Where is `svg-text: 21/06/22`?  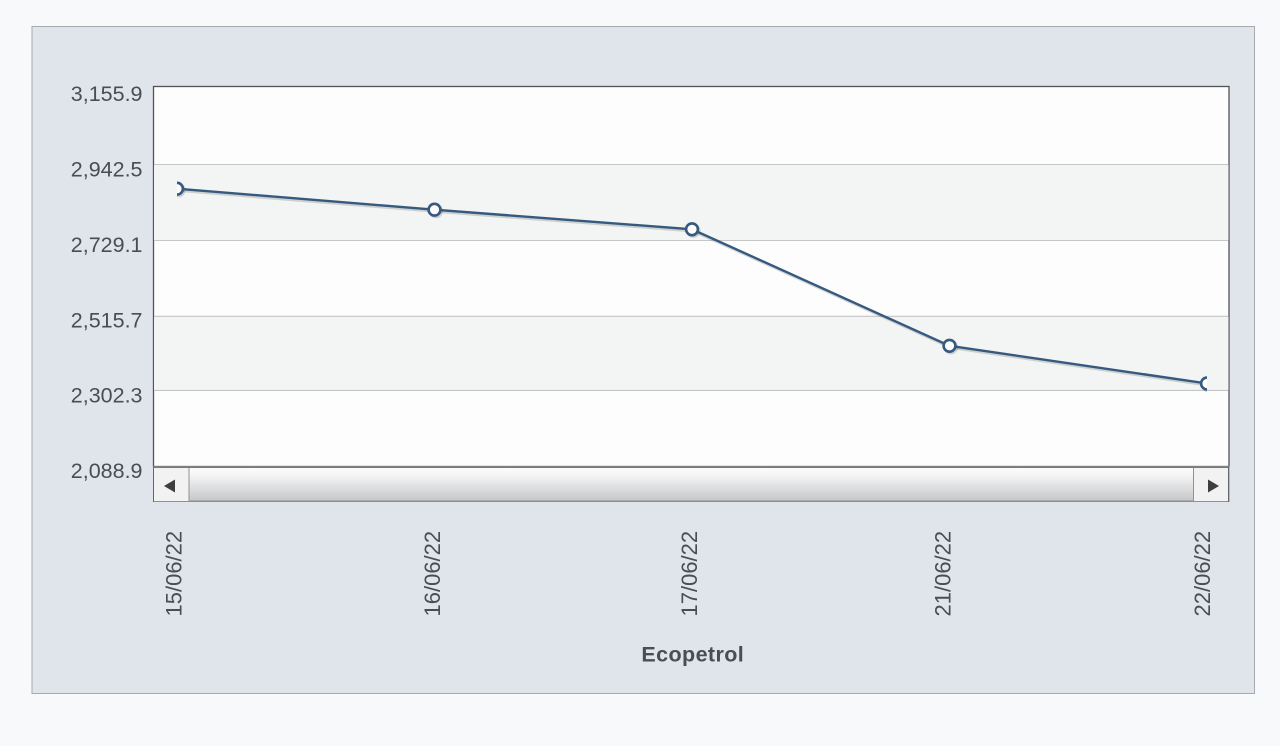
svg-text: 21/06/22 is located at coordinates (943, 574).